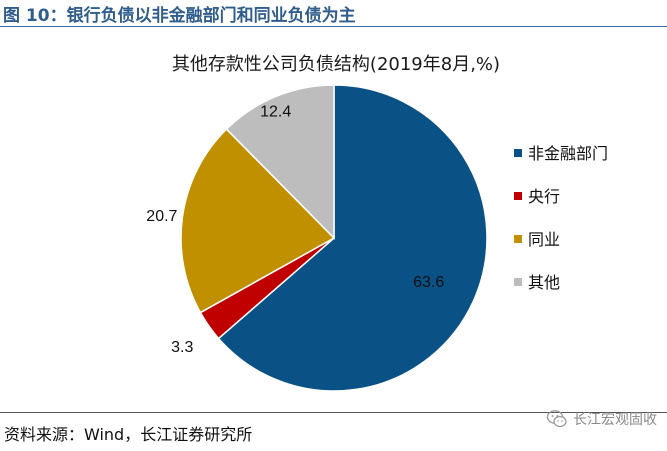 The width and height of the screenshot is (667, 451). What do you see at coordinates (518, 239) in the screenshot?
I see `legend-swatch-interbank` at bounding box center [518, 239].